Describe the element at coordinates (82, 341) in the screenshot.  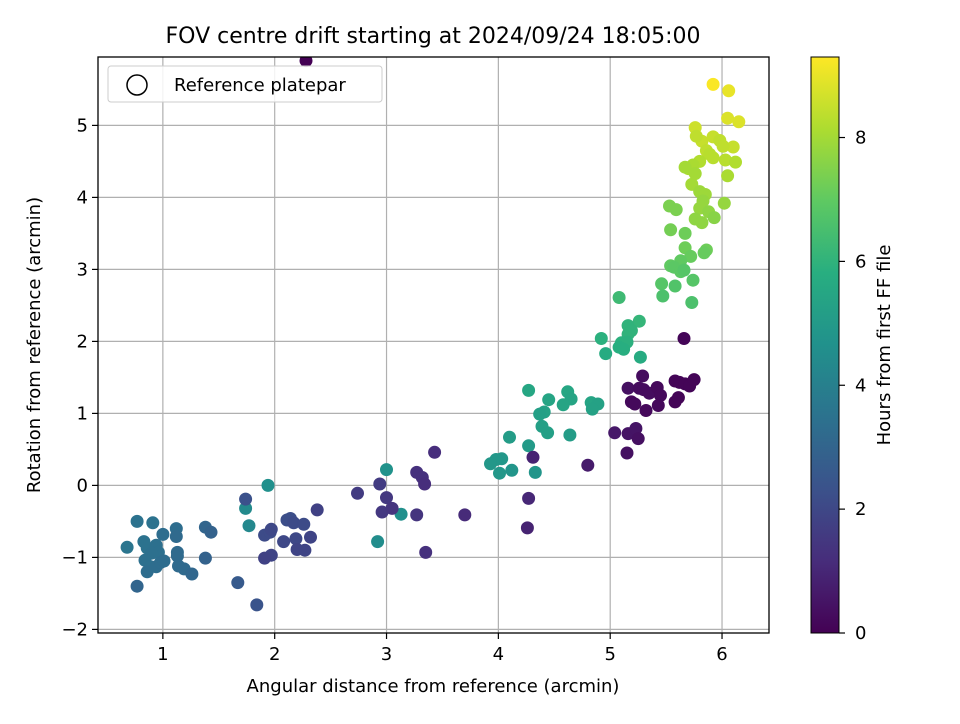
I see `y-tick-label: 2` at that location.